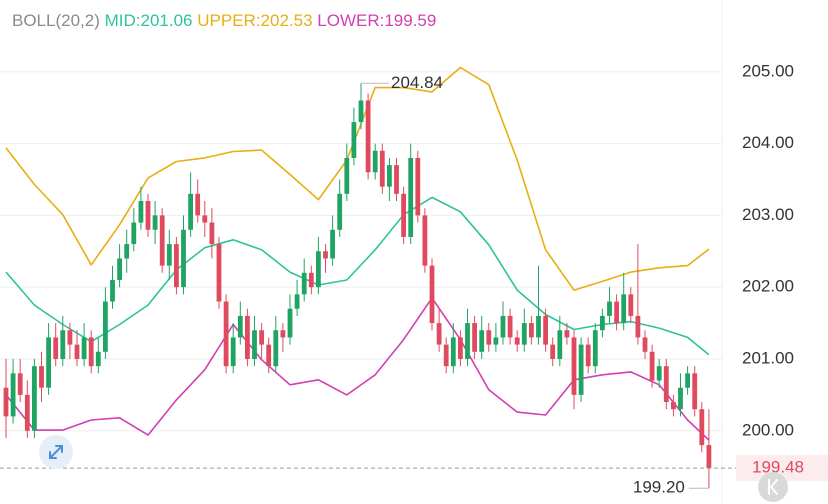 This screenshot has height=504, width=828. Describe the element at coordinates (768, 70) in the screenshot. I see `y-tick-label: 205.00` at that location.